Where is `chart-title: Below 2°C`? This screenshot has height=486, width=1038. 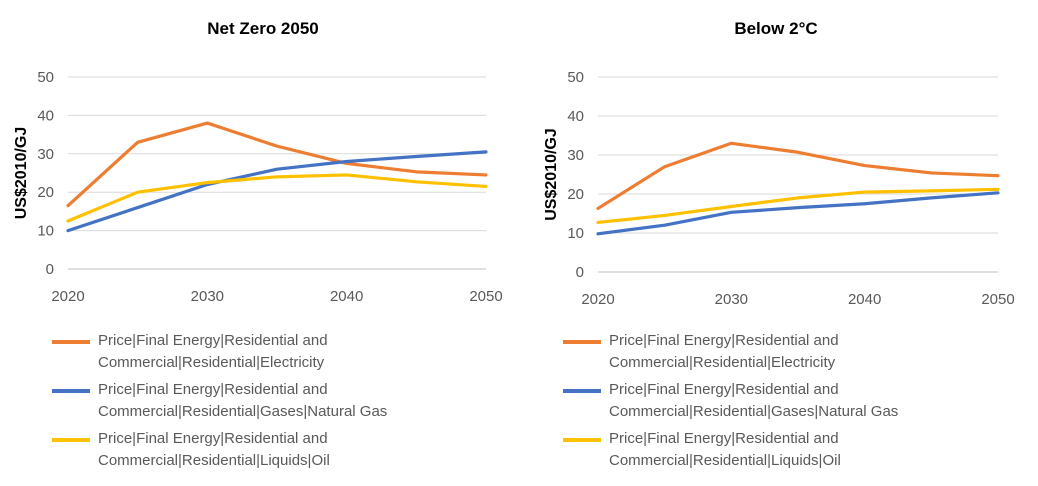
chart-title: Below 2°C is located at coordinates (775, 28).